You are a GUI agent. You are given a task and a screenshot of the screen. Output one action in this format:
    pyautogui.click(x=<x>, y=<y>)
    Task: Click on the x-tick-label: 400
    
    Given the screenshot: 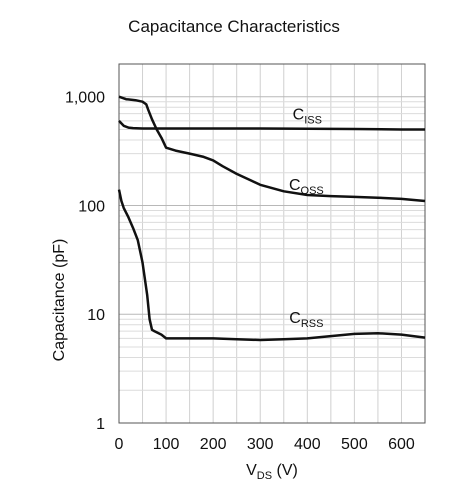 What is the action you would take?
    pyautogui.click(x=307, y=444)
    